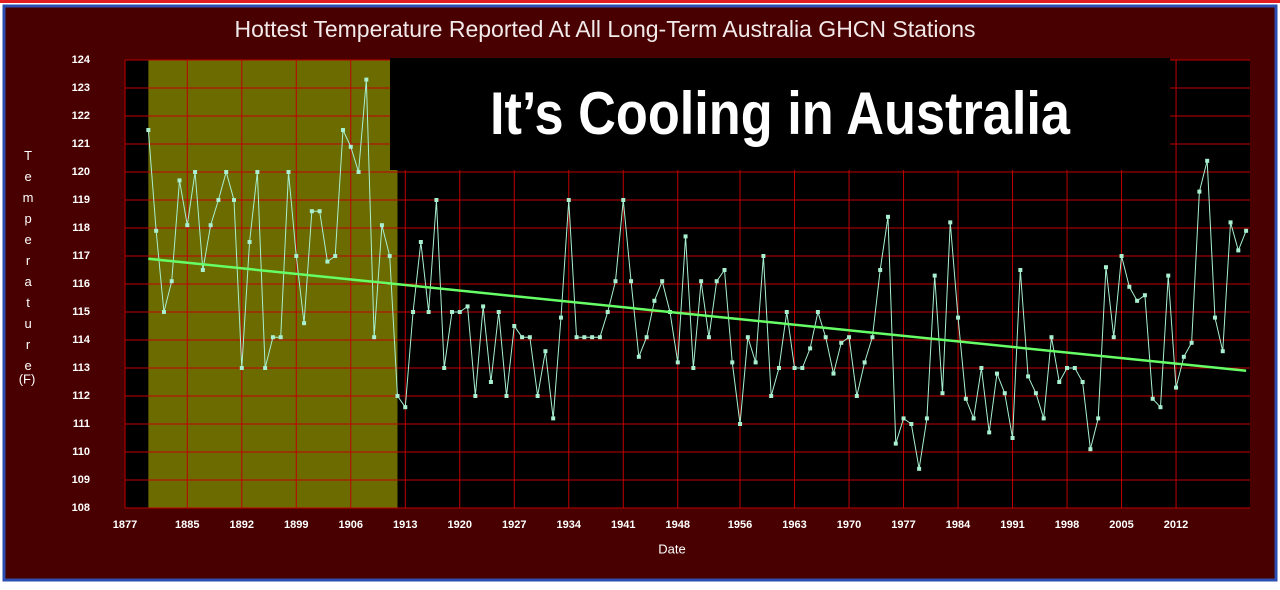  I want to click on y-tick-label: 121, so click(81, 144).